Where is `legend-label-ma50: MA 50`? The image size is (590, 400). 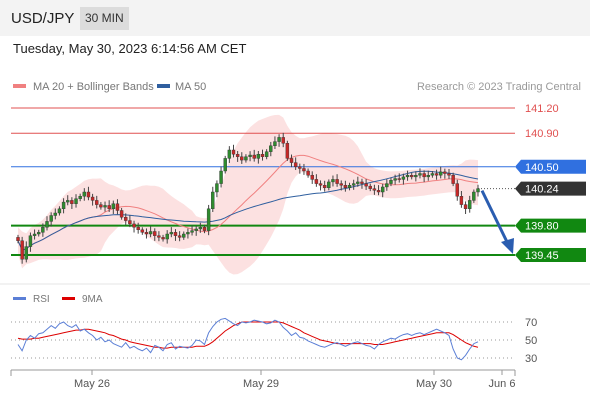
legend-label-ma50: MA 50 is located at coordinates (190, 87).